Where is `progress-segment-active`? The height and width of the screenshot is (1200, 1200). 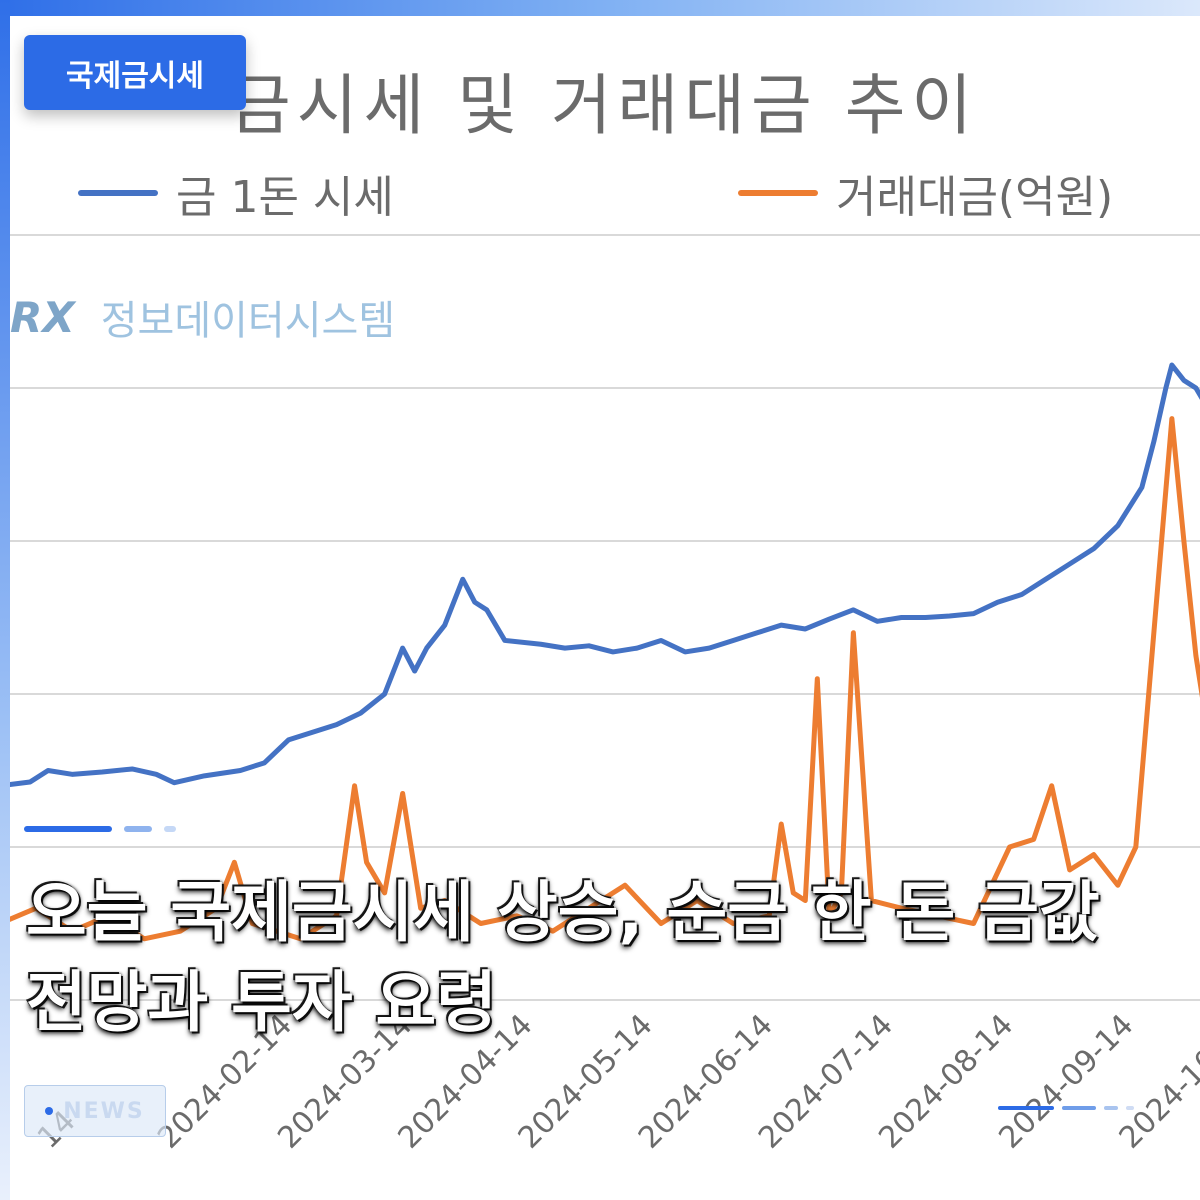 progress-segment-active is located at coordinates (68, 829).